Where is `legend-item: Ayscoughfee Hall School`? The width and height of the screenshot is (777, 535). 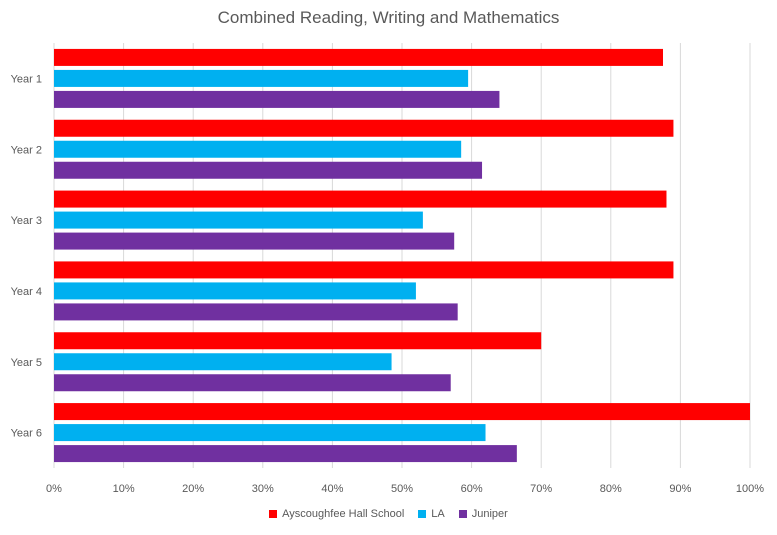
legend-item: Ayscoughfee Hall School is located at coordinates (336, 514).